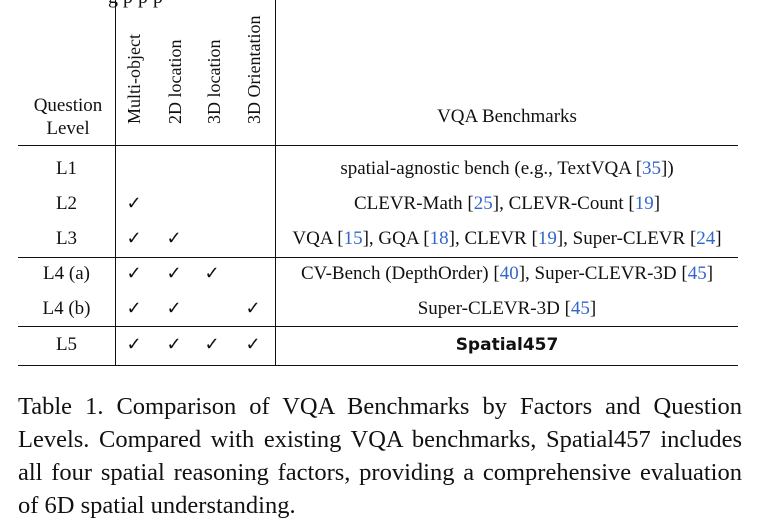 This screenshot has width=783, height=524. I want to click on citation-link: 35, so click(652, 168).